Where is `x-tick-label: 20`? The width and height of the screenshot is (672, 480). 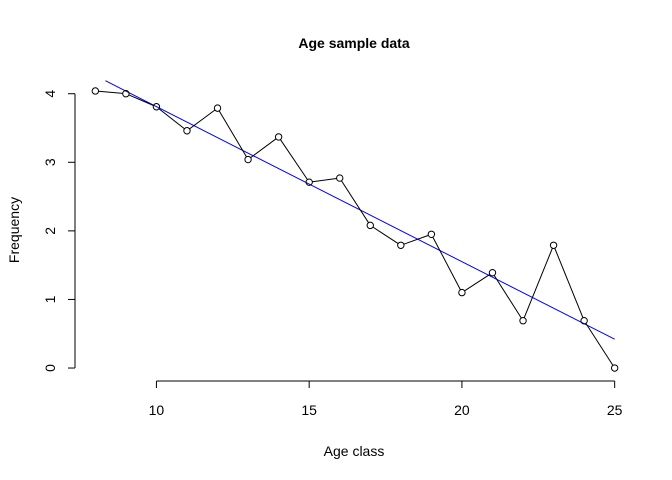
x-tick-label: 20 is located at coordinates (462, 410).